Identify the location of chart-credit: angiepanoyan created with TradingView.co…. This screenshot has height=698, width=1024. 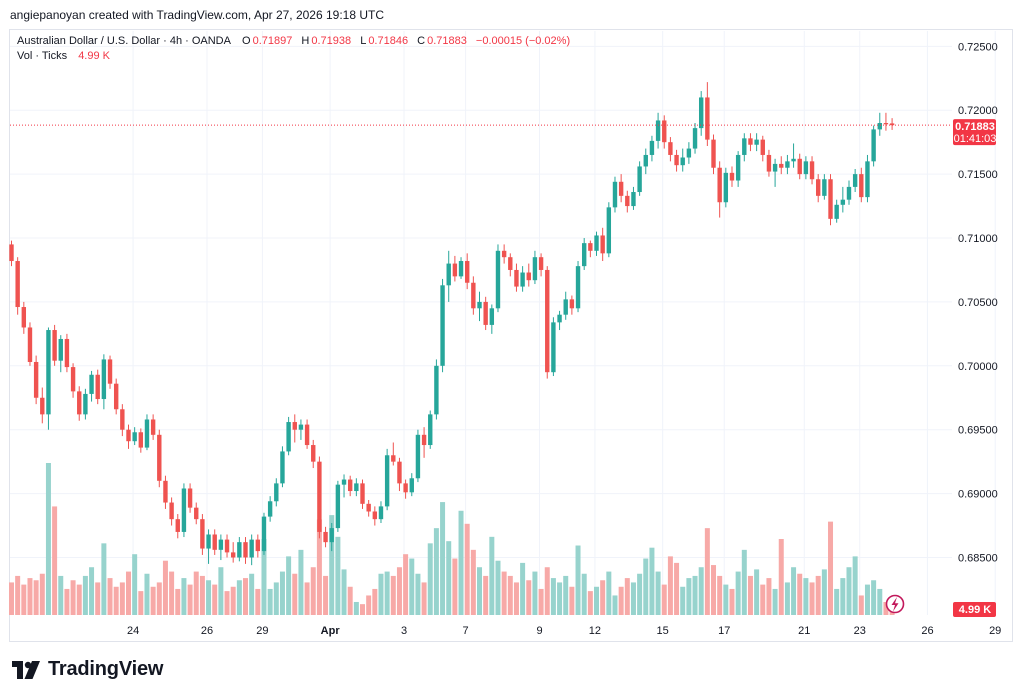
(197, 15).